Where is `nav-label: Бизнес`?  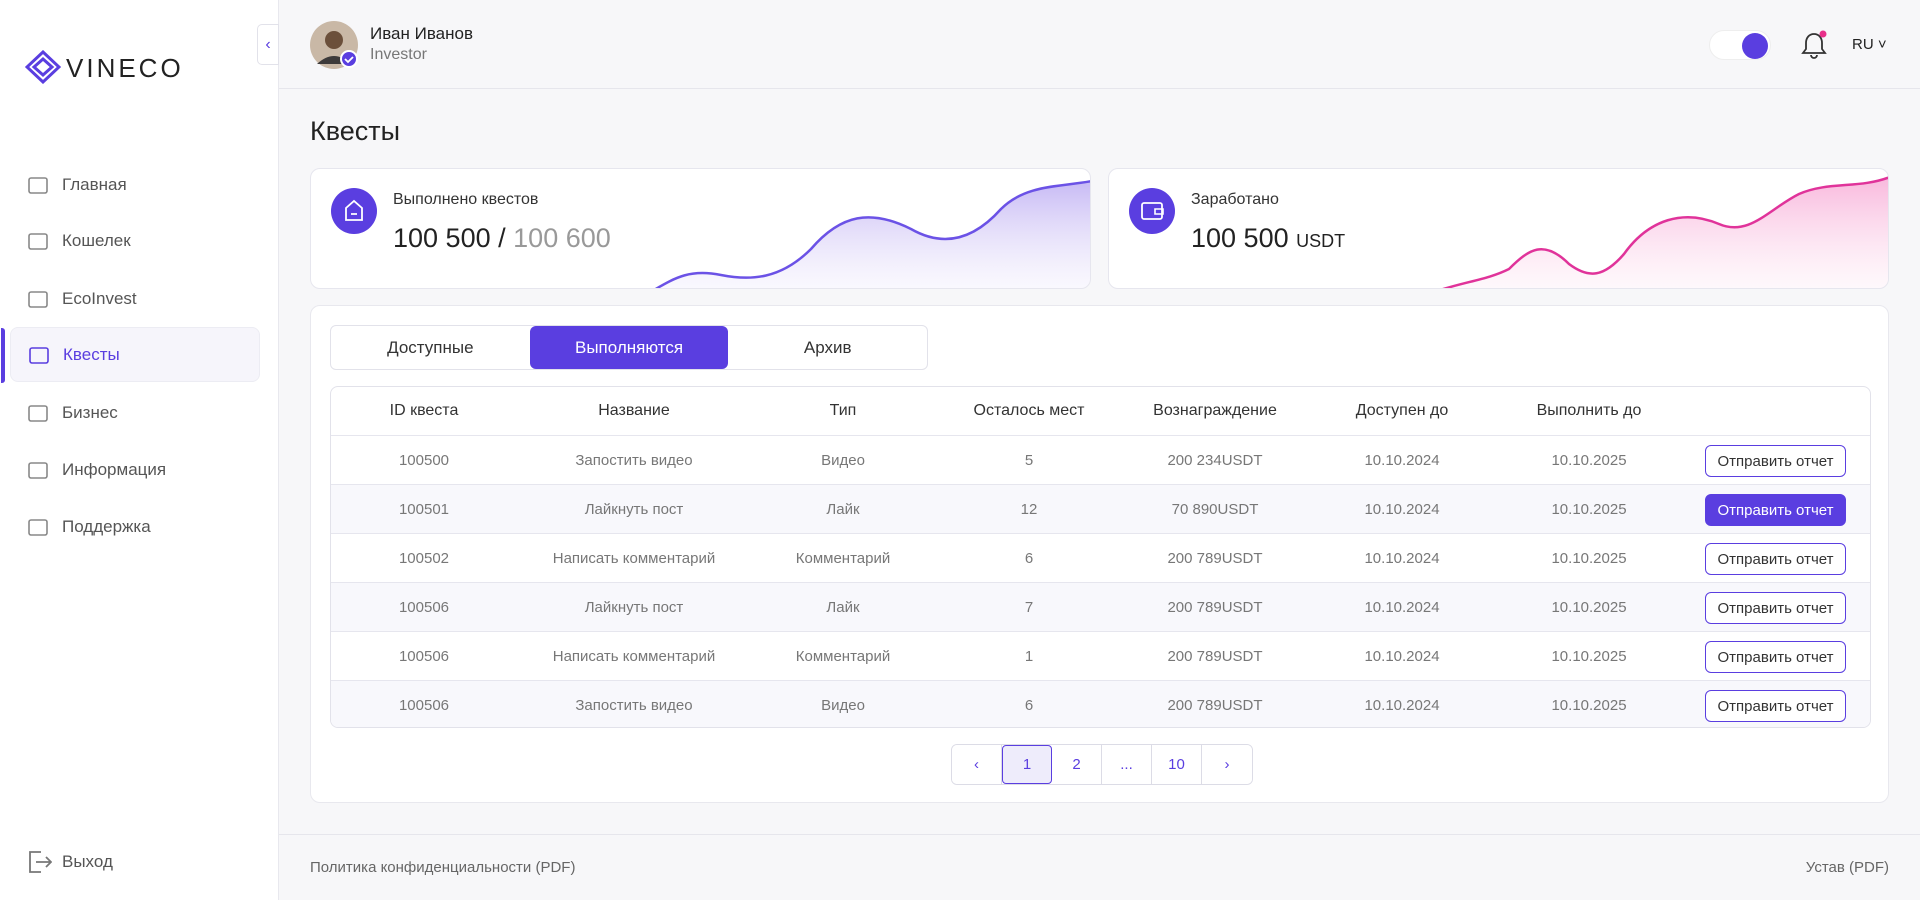 nav-label: Бизнес is located at coordinates (90, 412).